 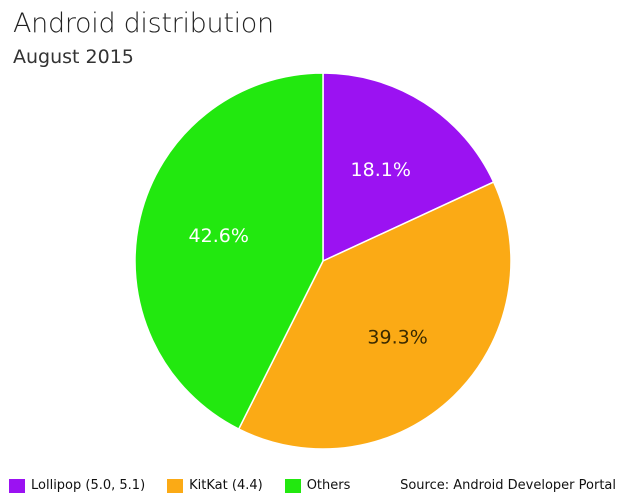 I want to click on legend: Lollipop (5.0, 5.1) KitKat (4.4) Others, so click(x=190, y=485).